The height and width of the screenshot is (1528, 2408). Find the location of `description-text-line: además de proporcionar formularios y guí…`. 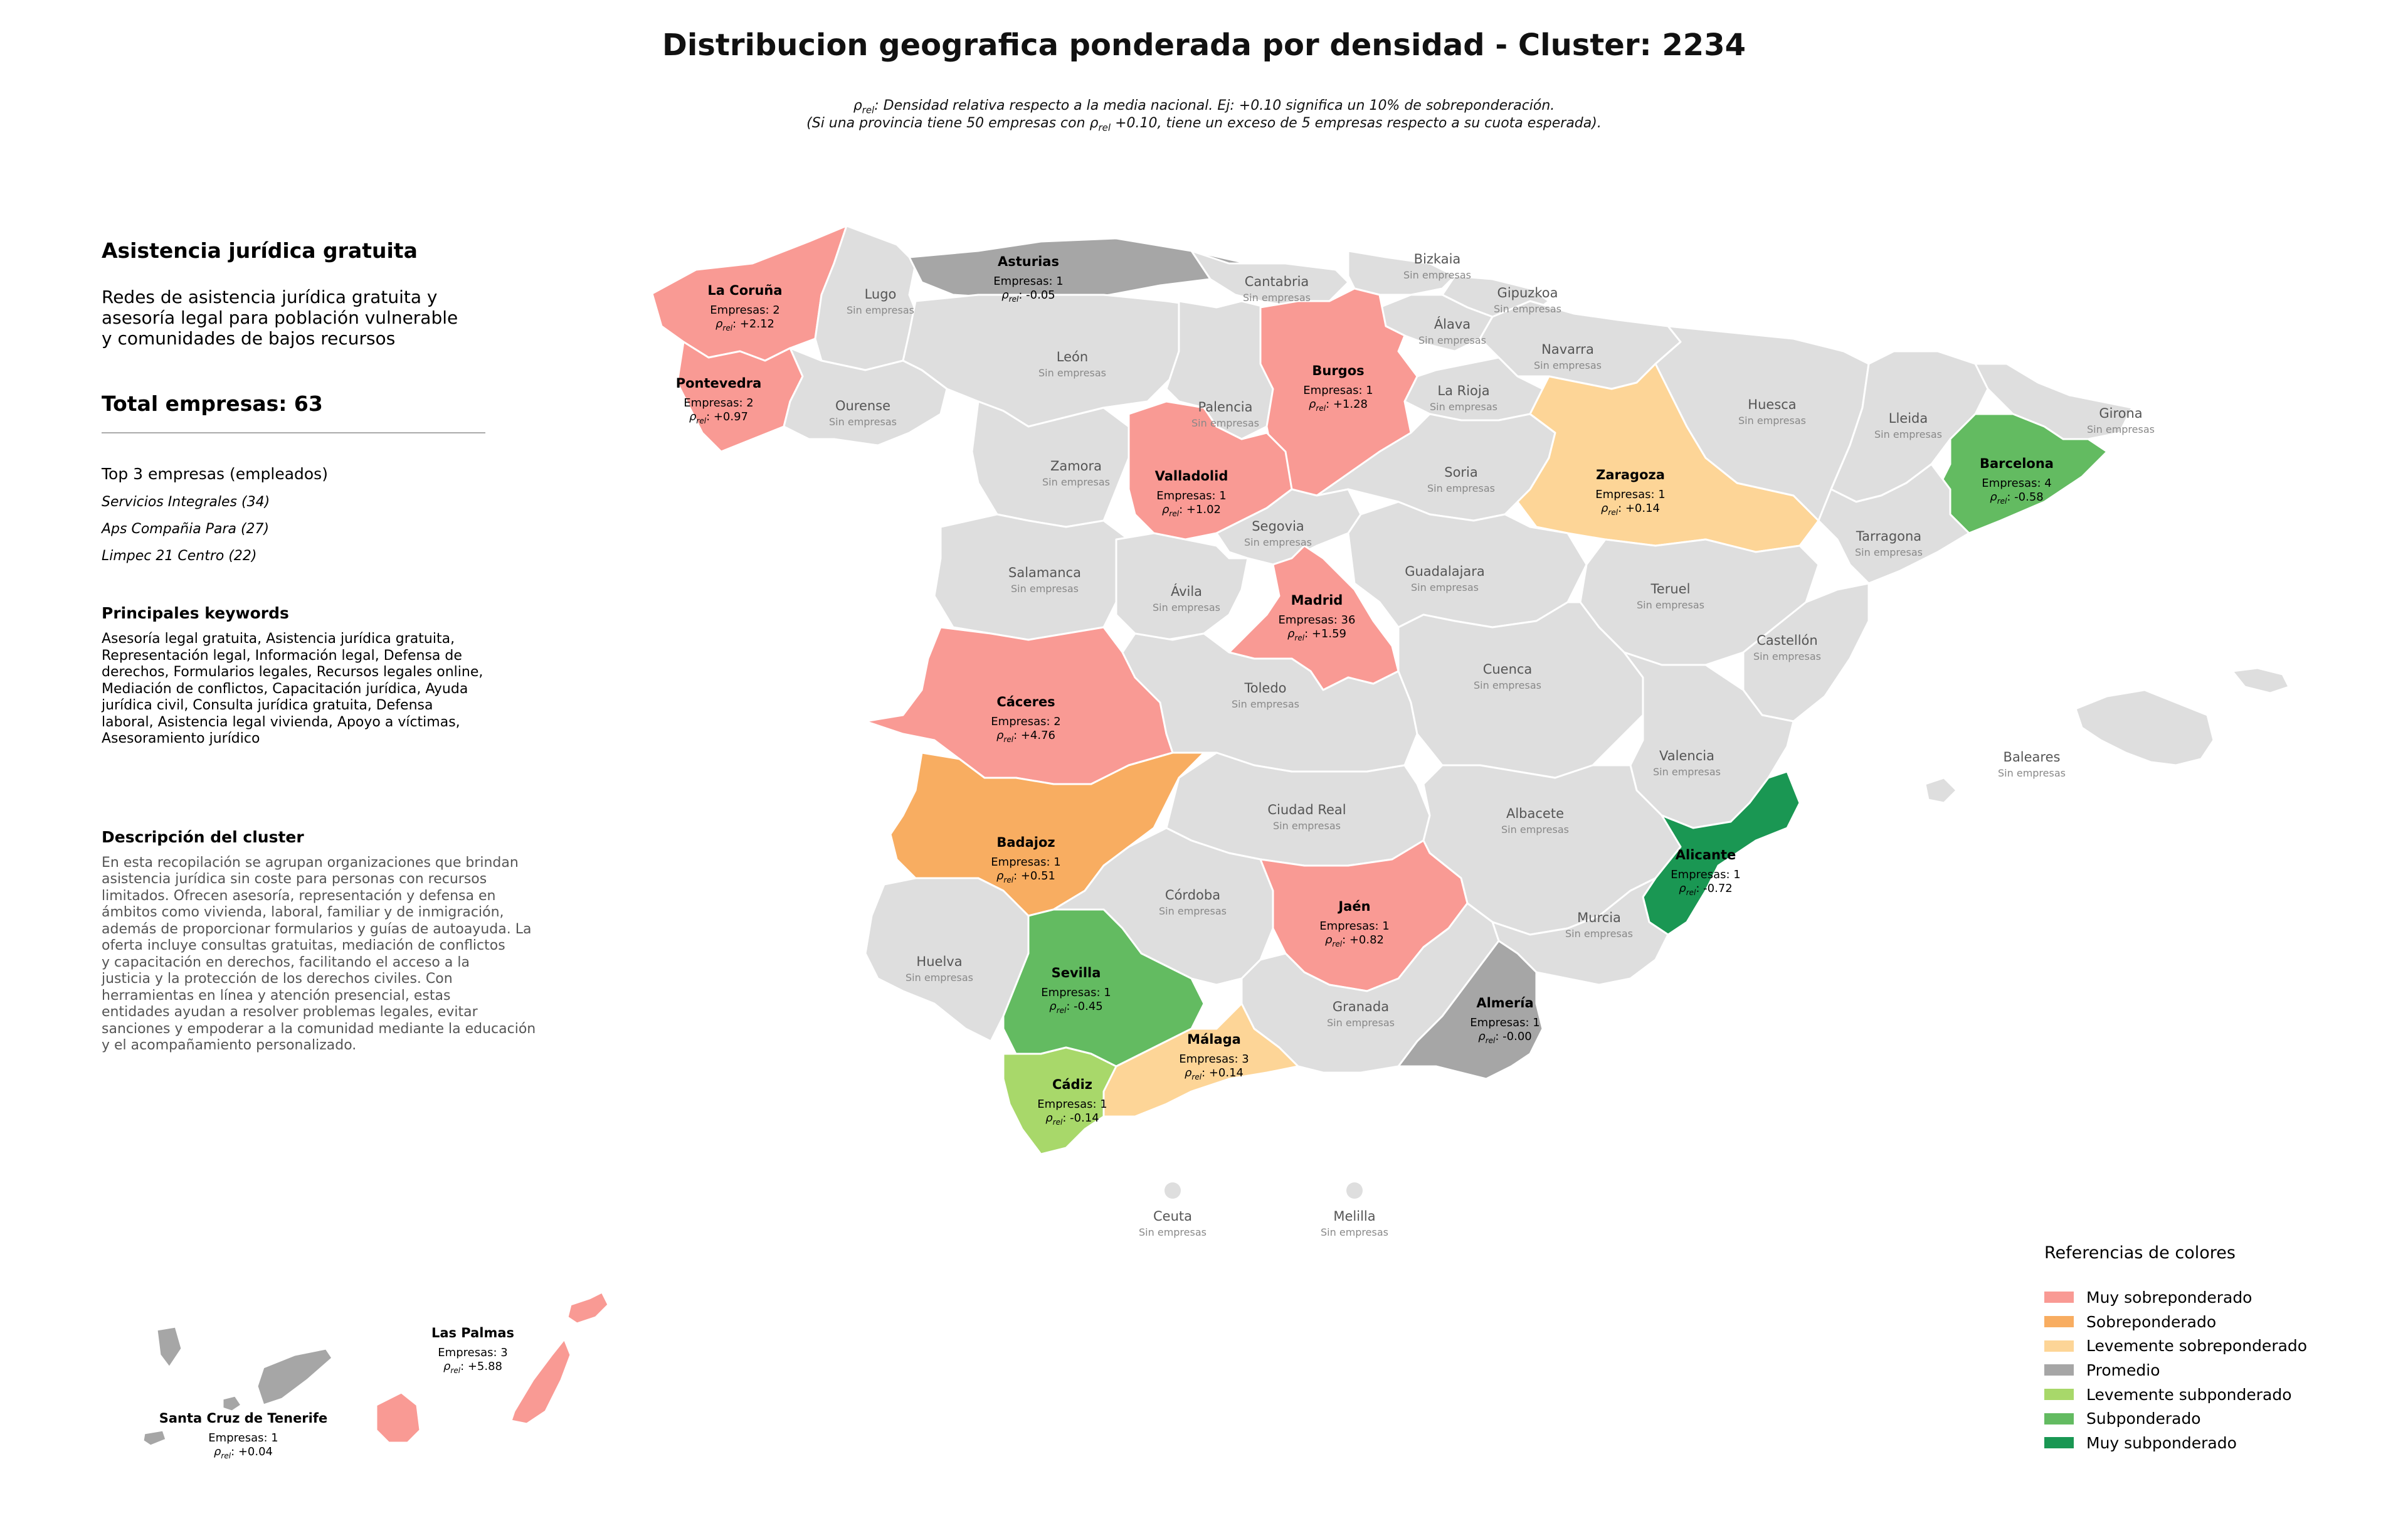

description-text-line: además de proporcionar formularios y guí… is located at coordinates (317, 929).